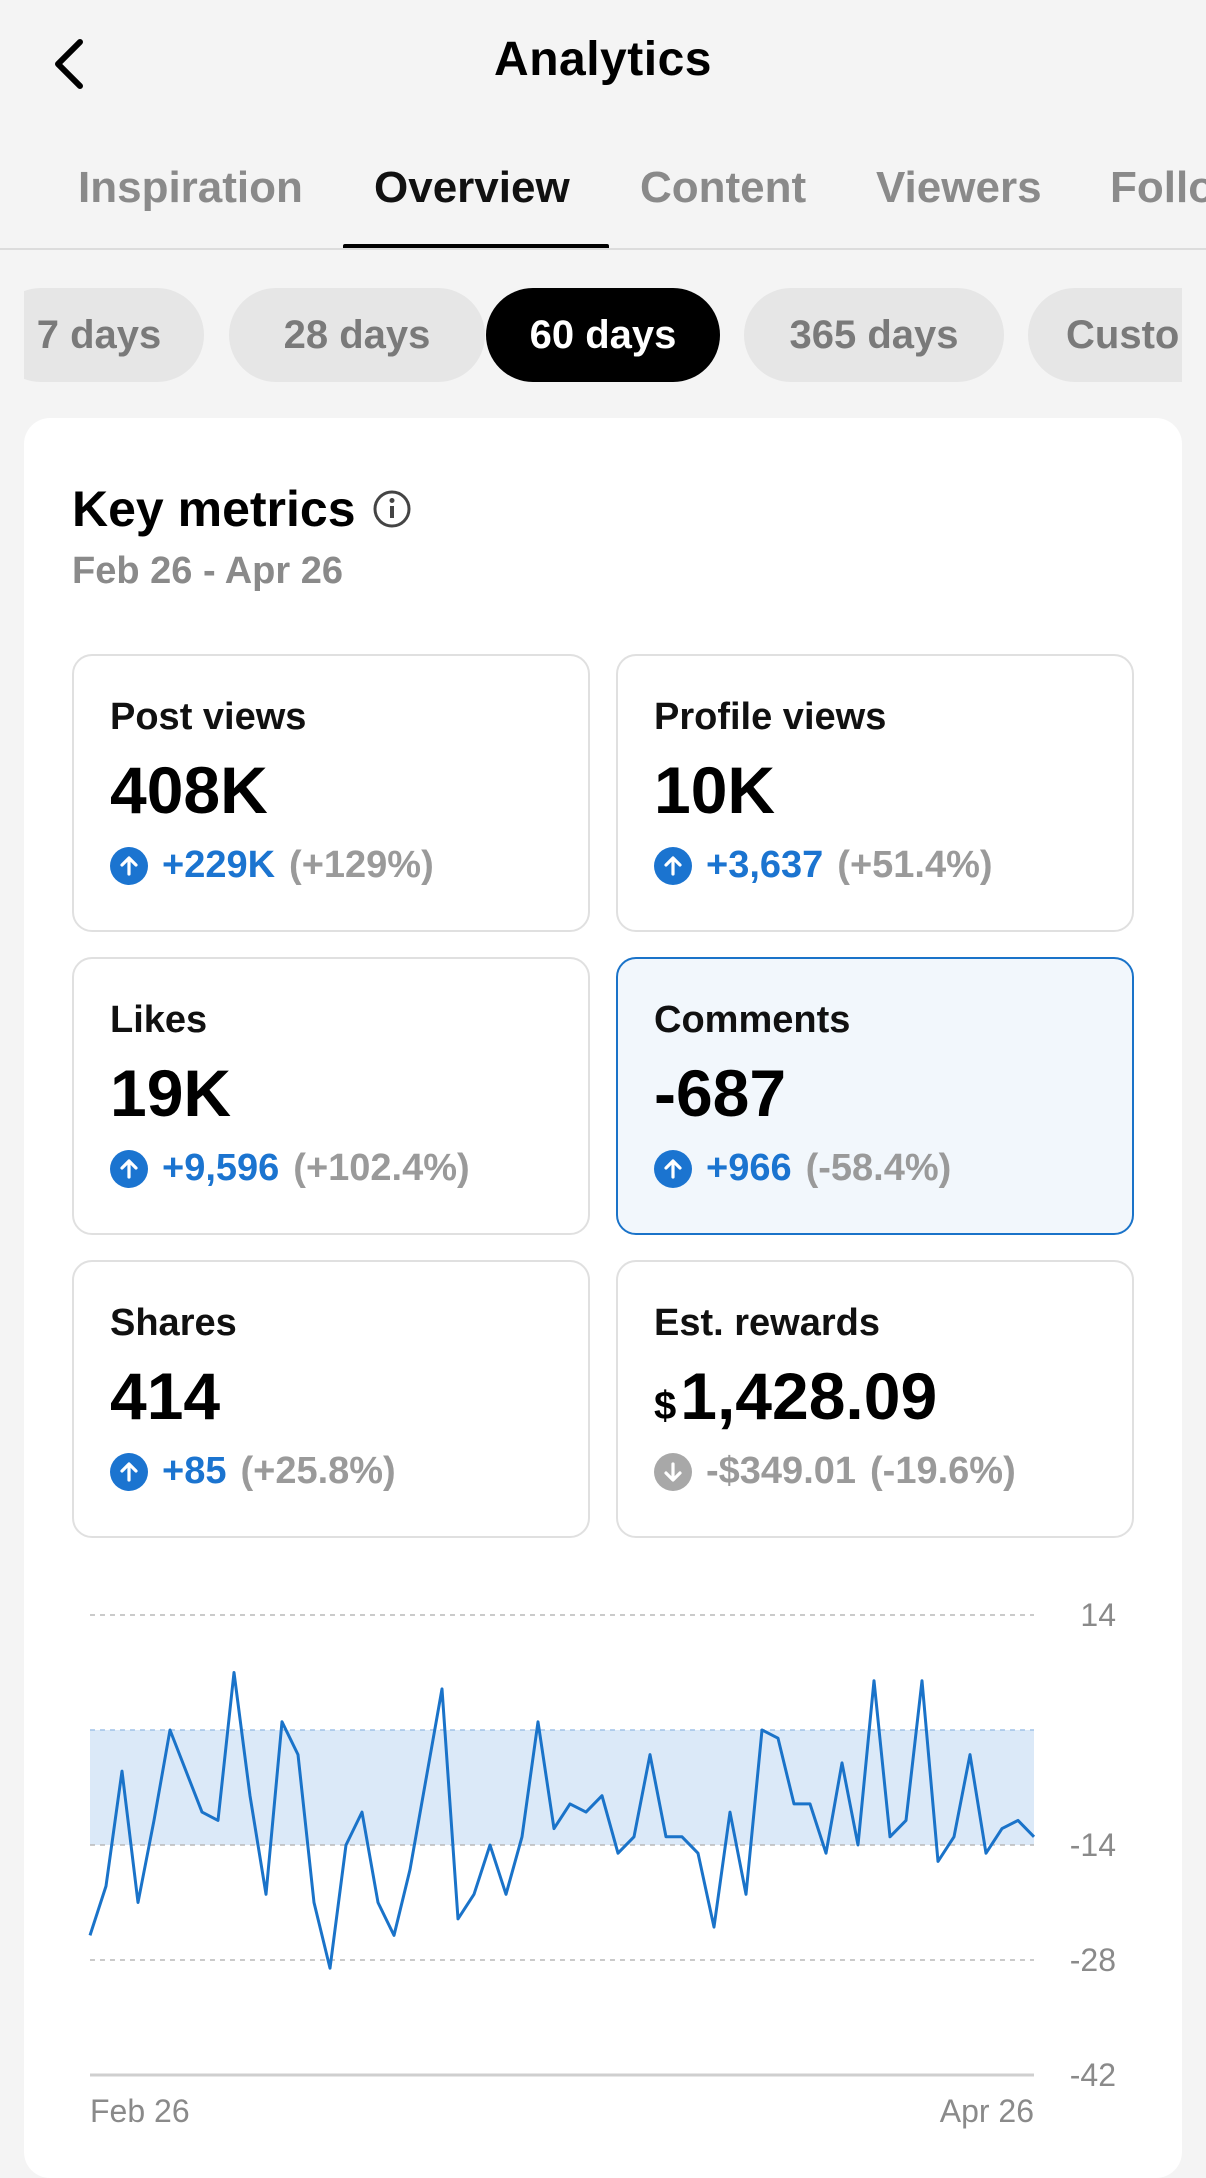 The height and width of the screenshot is (2178, 1206). What do you see at coordinates (214, 509) in the screenshot?
I see `key-metrics-title: Key metrics` at bounding box center [214, 509].